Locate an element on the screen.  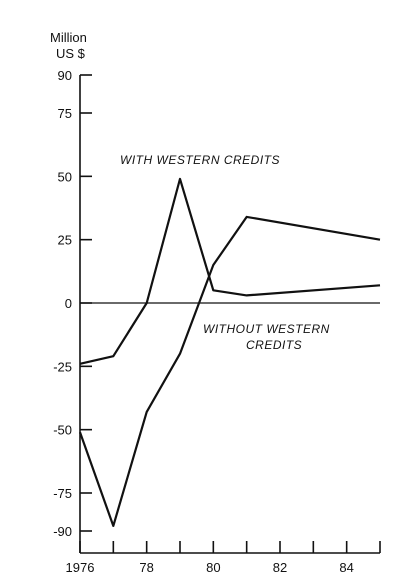
y-ticks: 90 75 50 25 0 -25 -50 -75 -90 is located at coordinates (72, 303).